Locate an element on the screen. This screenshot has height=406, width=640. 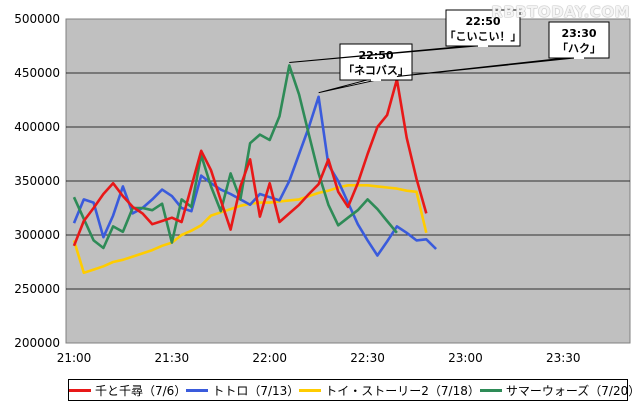
annotation-2: 22:50「こいこい！」 is located at coordinates (405, 36).